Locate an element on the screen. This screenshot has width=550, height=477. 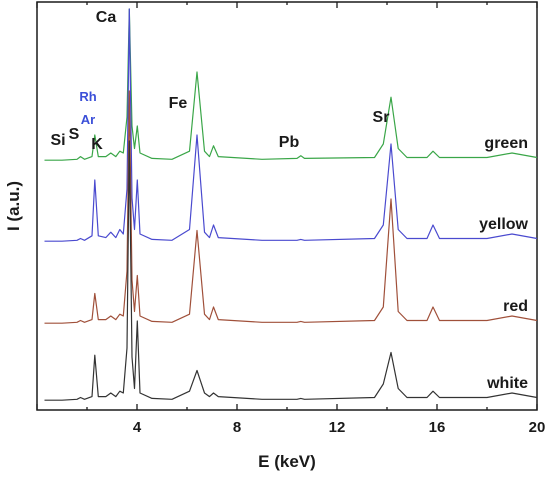
element-label-ar: Ar is located at coordinates (88, 119).